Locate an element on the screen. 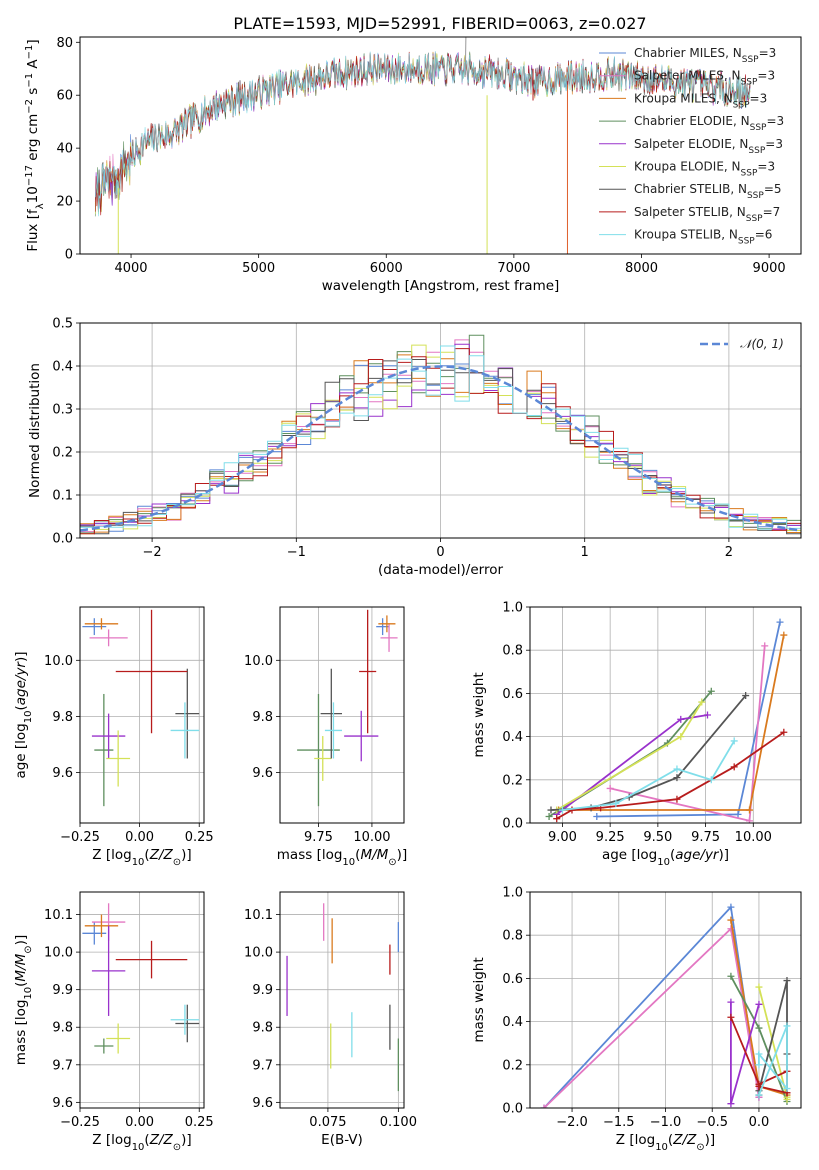  y-axis-label-part: −2 is located at coordinates (29, 106).